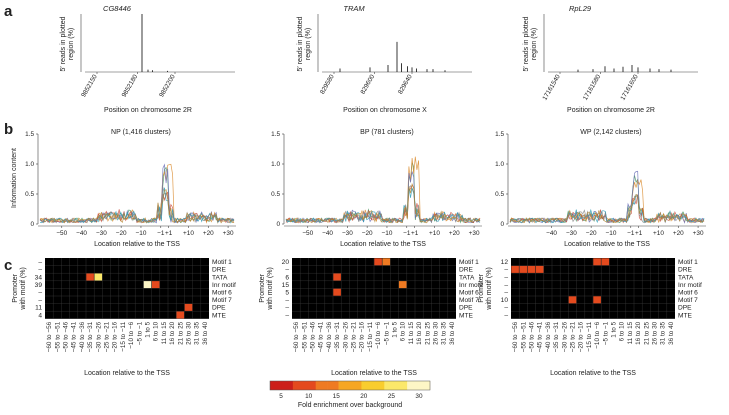  What do you see at coordinates (130, 85) in the screenshot?
I see `x-tick-label: 9852180` at bounding box center [130, 85].